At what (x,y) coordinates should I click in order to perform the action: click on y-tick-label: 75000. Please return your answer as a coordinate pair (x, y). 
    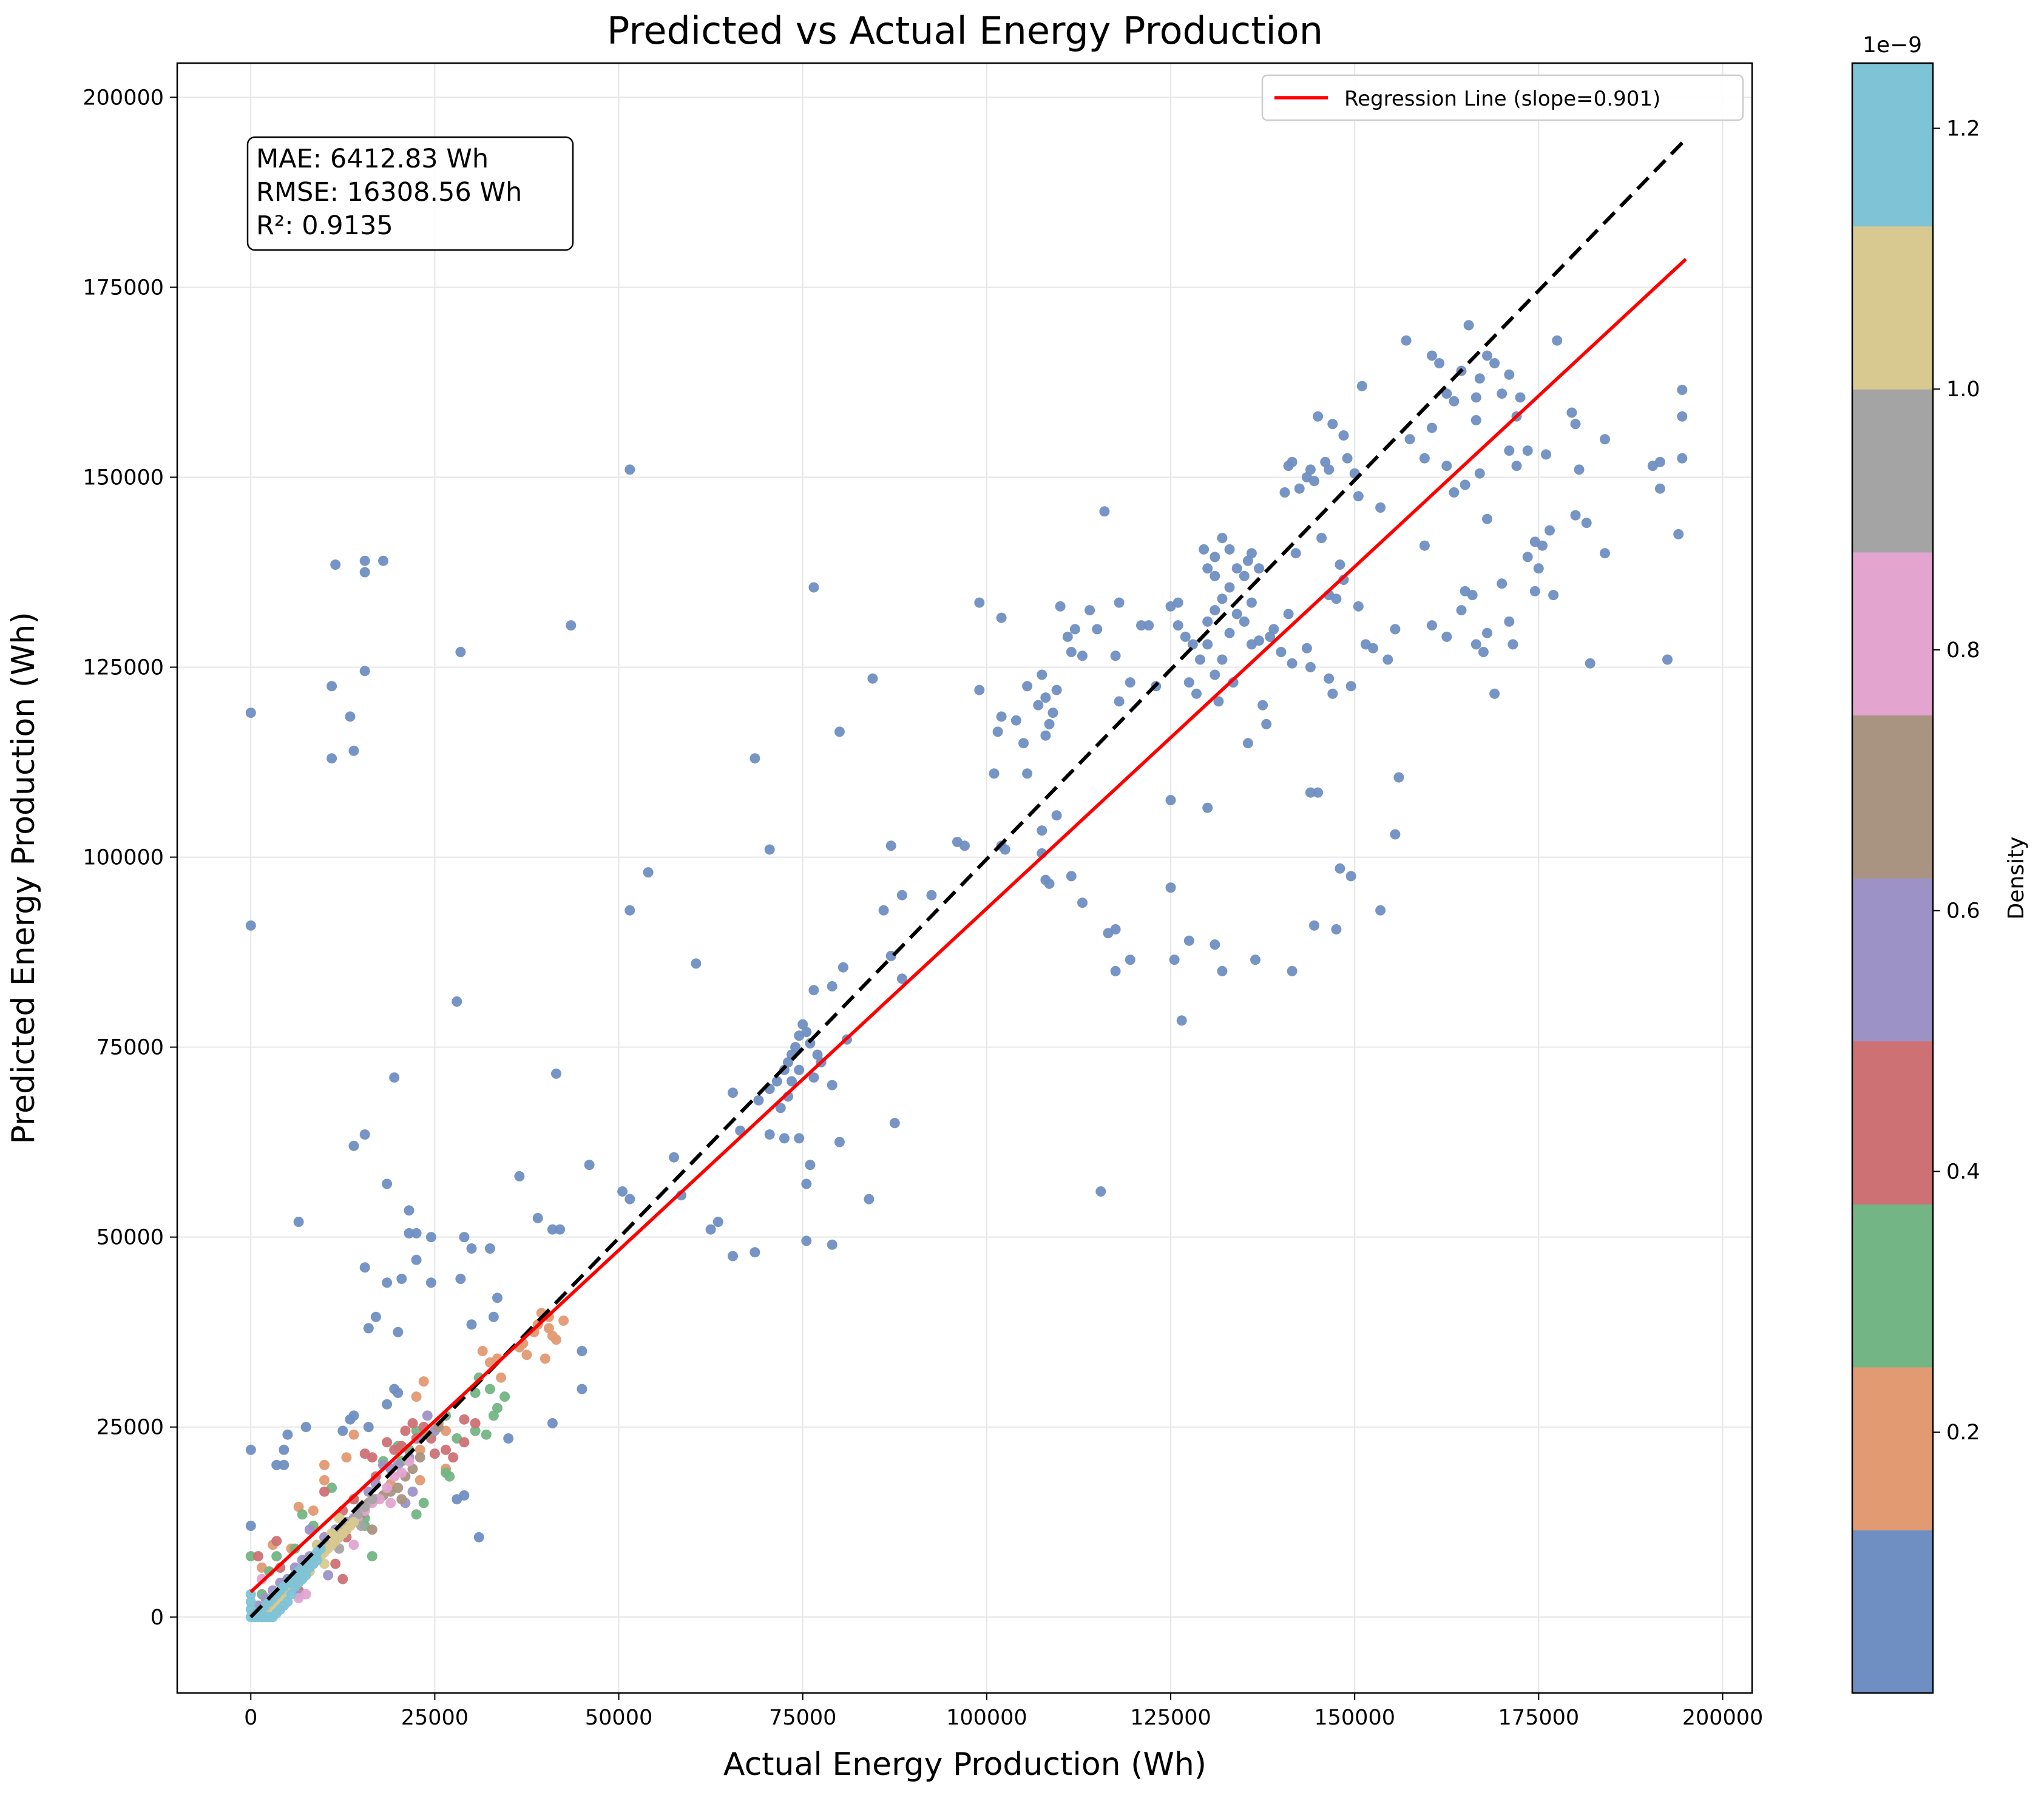
    Looking at the image, I should click on (130, 1048).